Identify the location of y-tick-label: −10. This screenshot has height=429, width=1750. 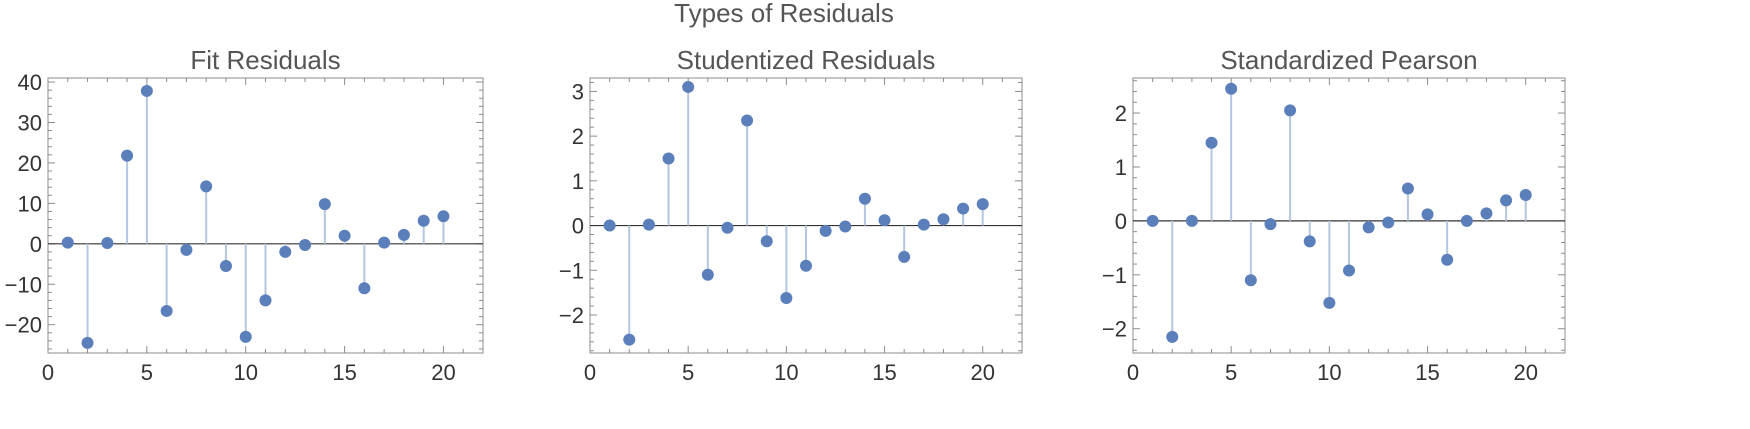
(23, 284).